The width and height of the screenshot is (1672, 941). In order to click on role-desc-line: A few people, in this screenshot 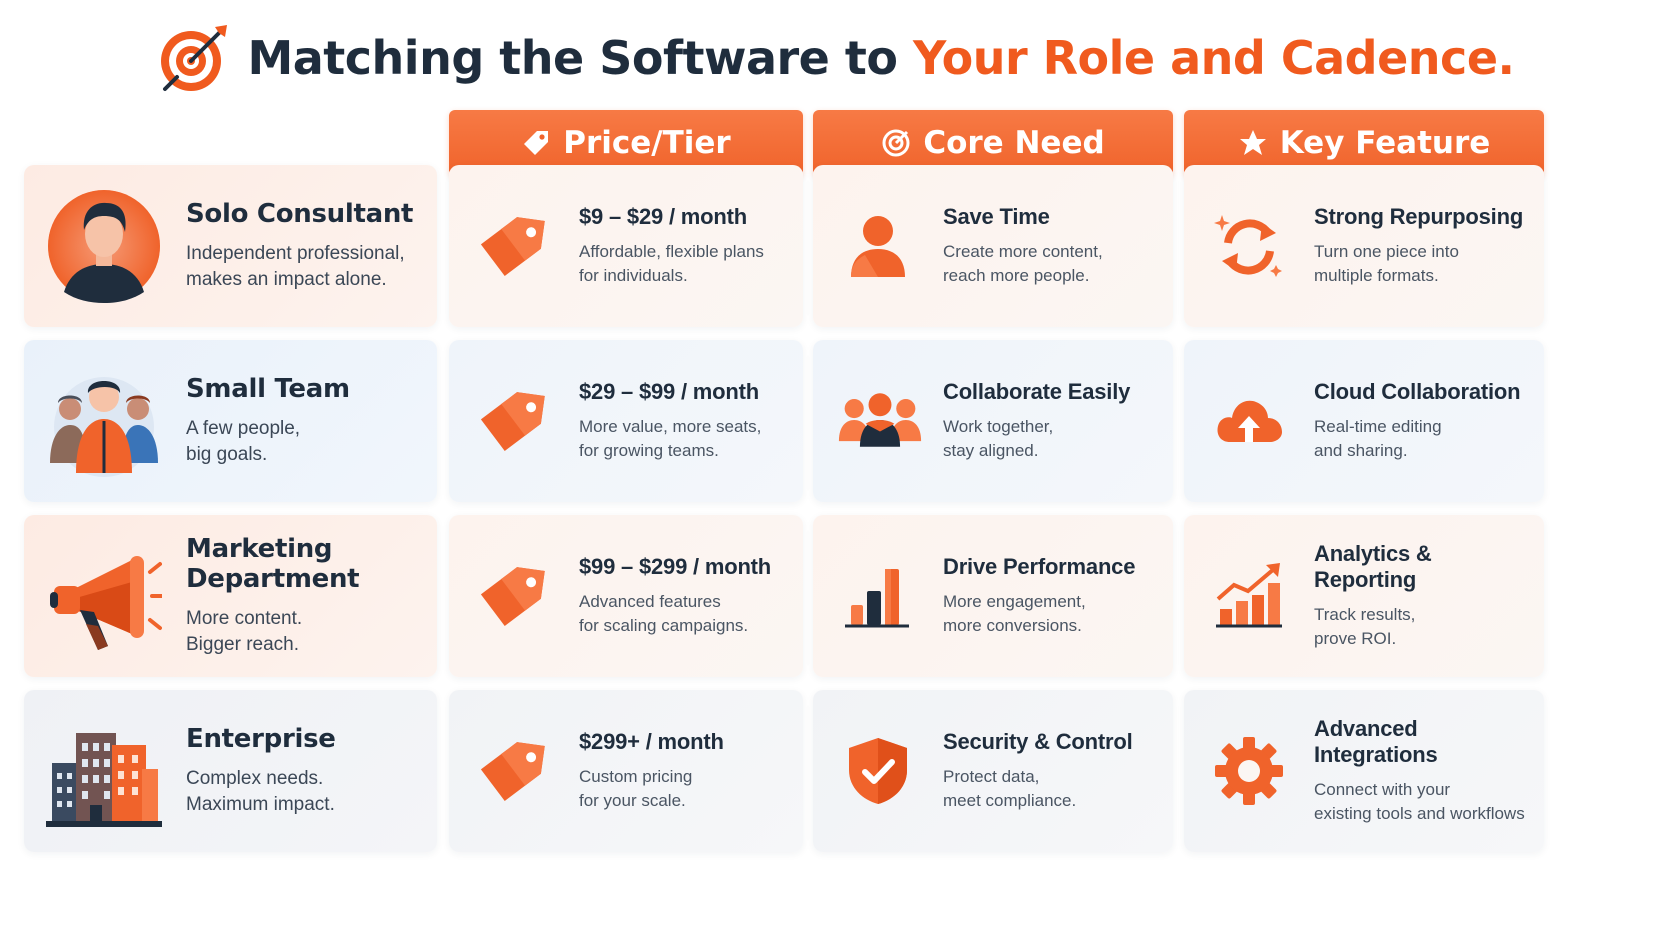, I will do `click(243, 428)`.